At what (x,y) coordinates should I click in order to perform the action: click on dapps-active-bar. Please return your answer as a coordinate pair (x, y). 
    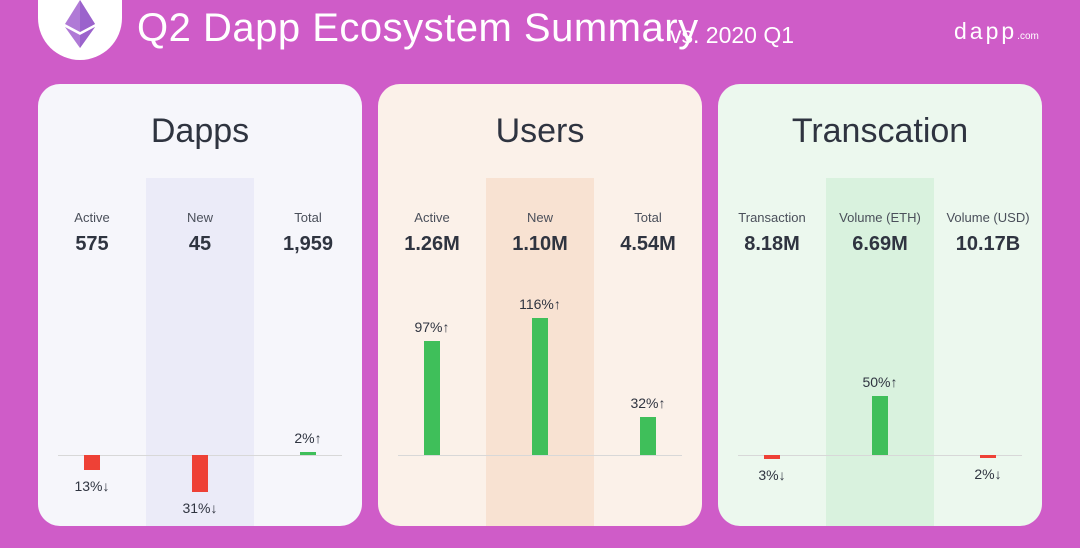
    Looking at the image, I should click on (92, 463).